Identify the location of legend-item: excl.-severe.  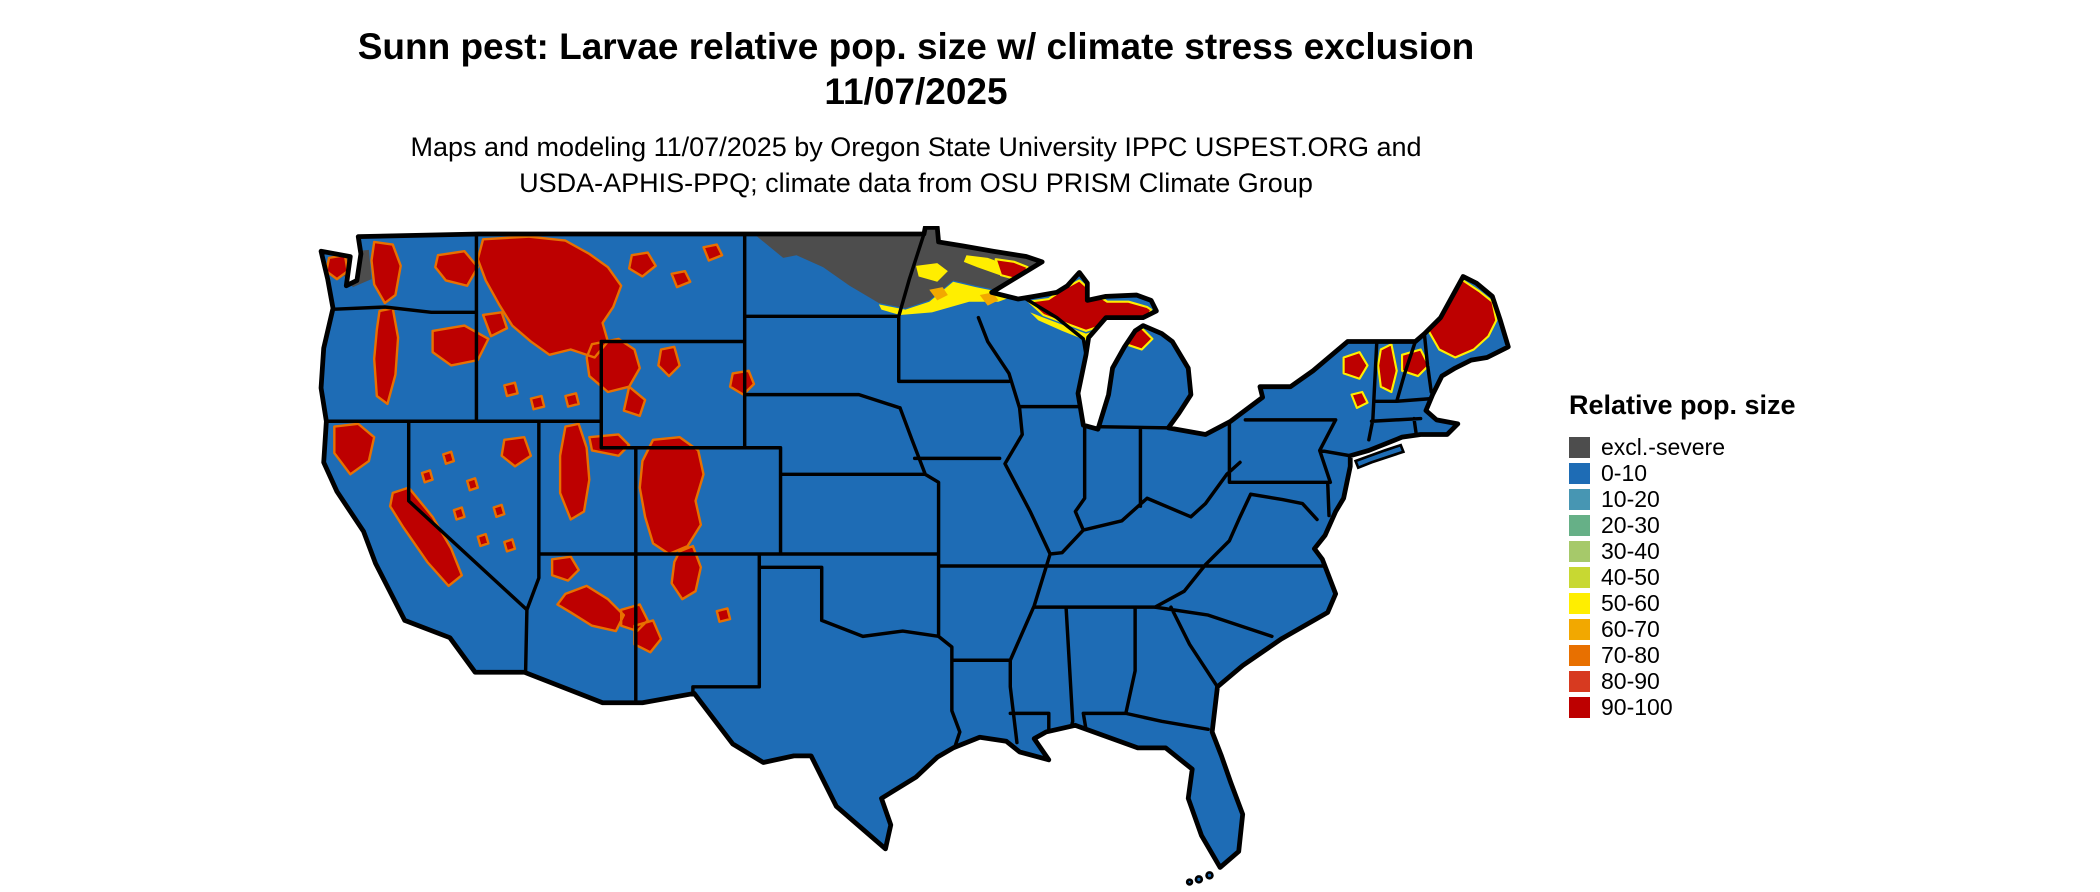
(1709, 447).